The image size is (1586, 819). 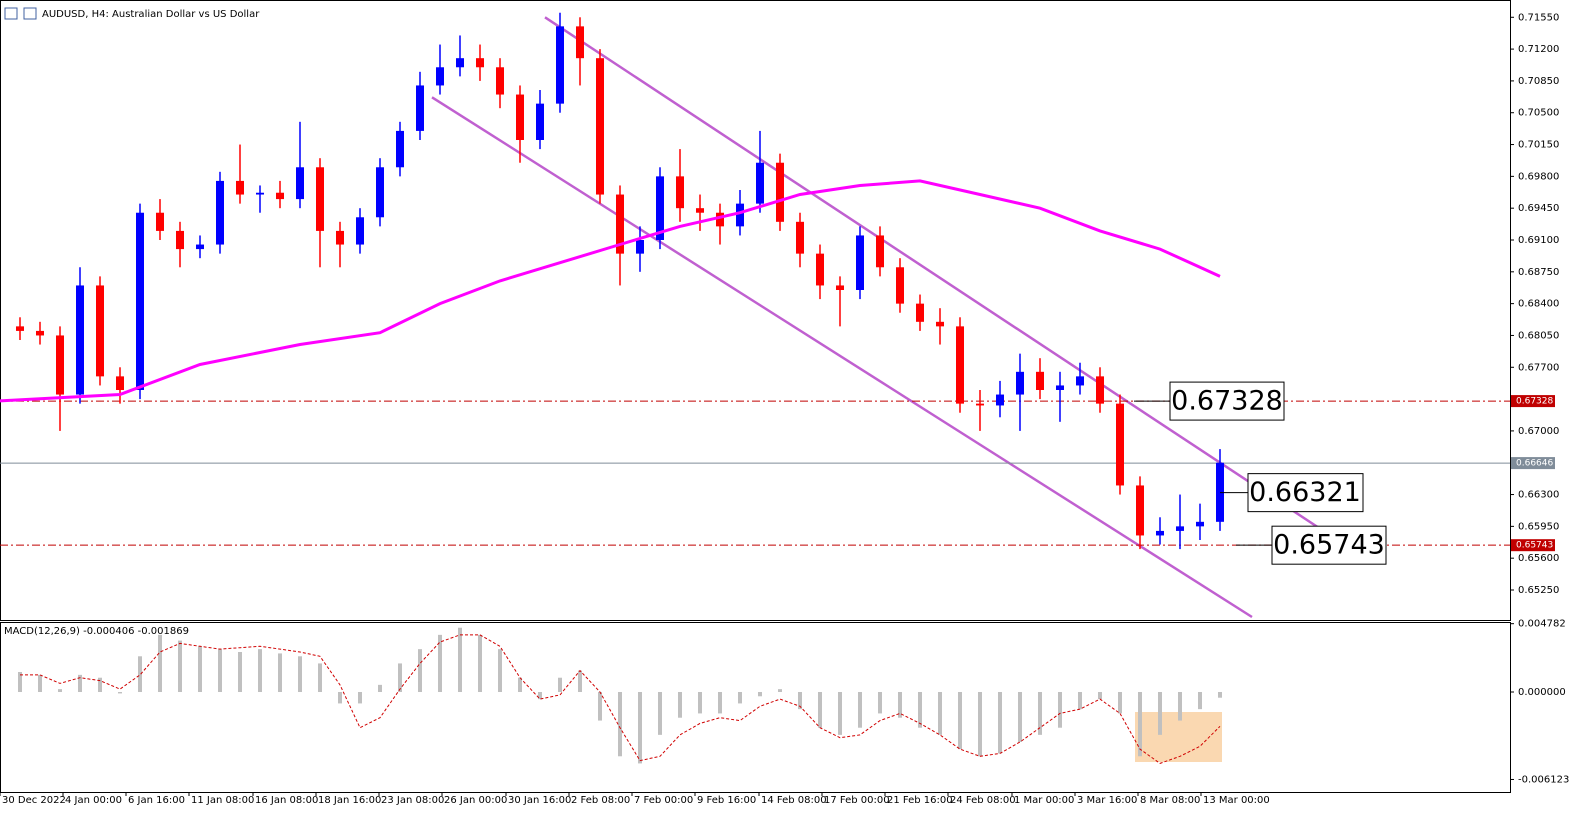 What do you see at coordinates (1543, 779) in the screenshot?
I see `y-tick-label: -0.006123` at bounding box center [1543, 779].